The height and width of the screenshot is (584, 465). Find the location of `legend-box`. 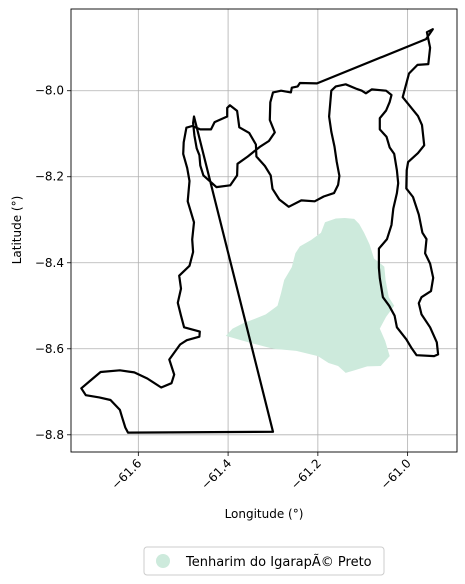

legend-box is located at coordinates (264, 561).